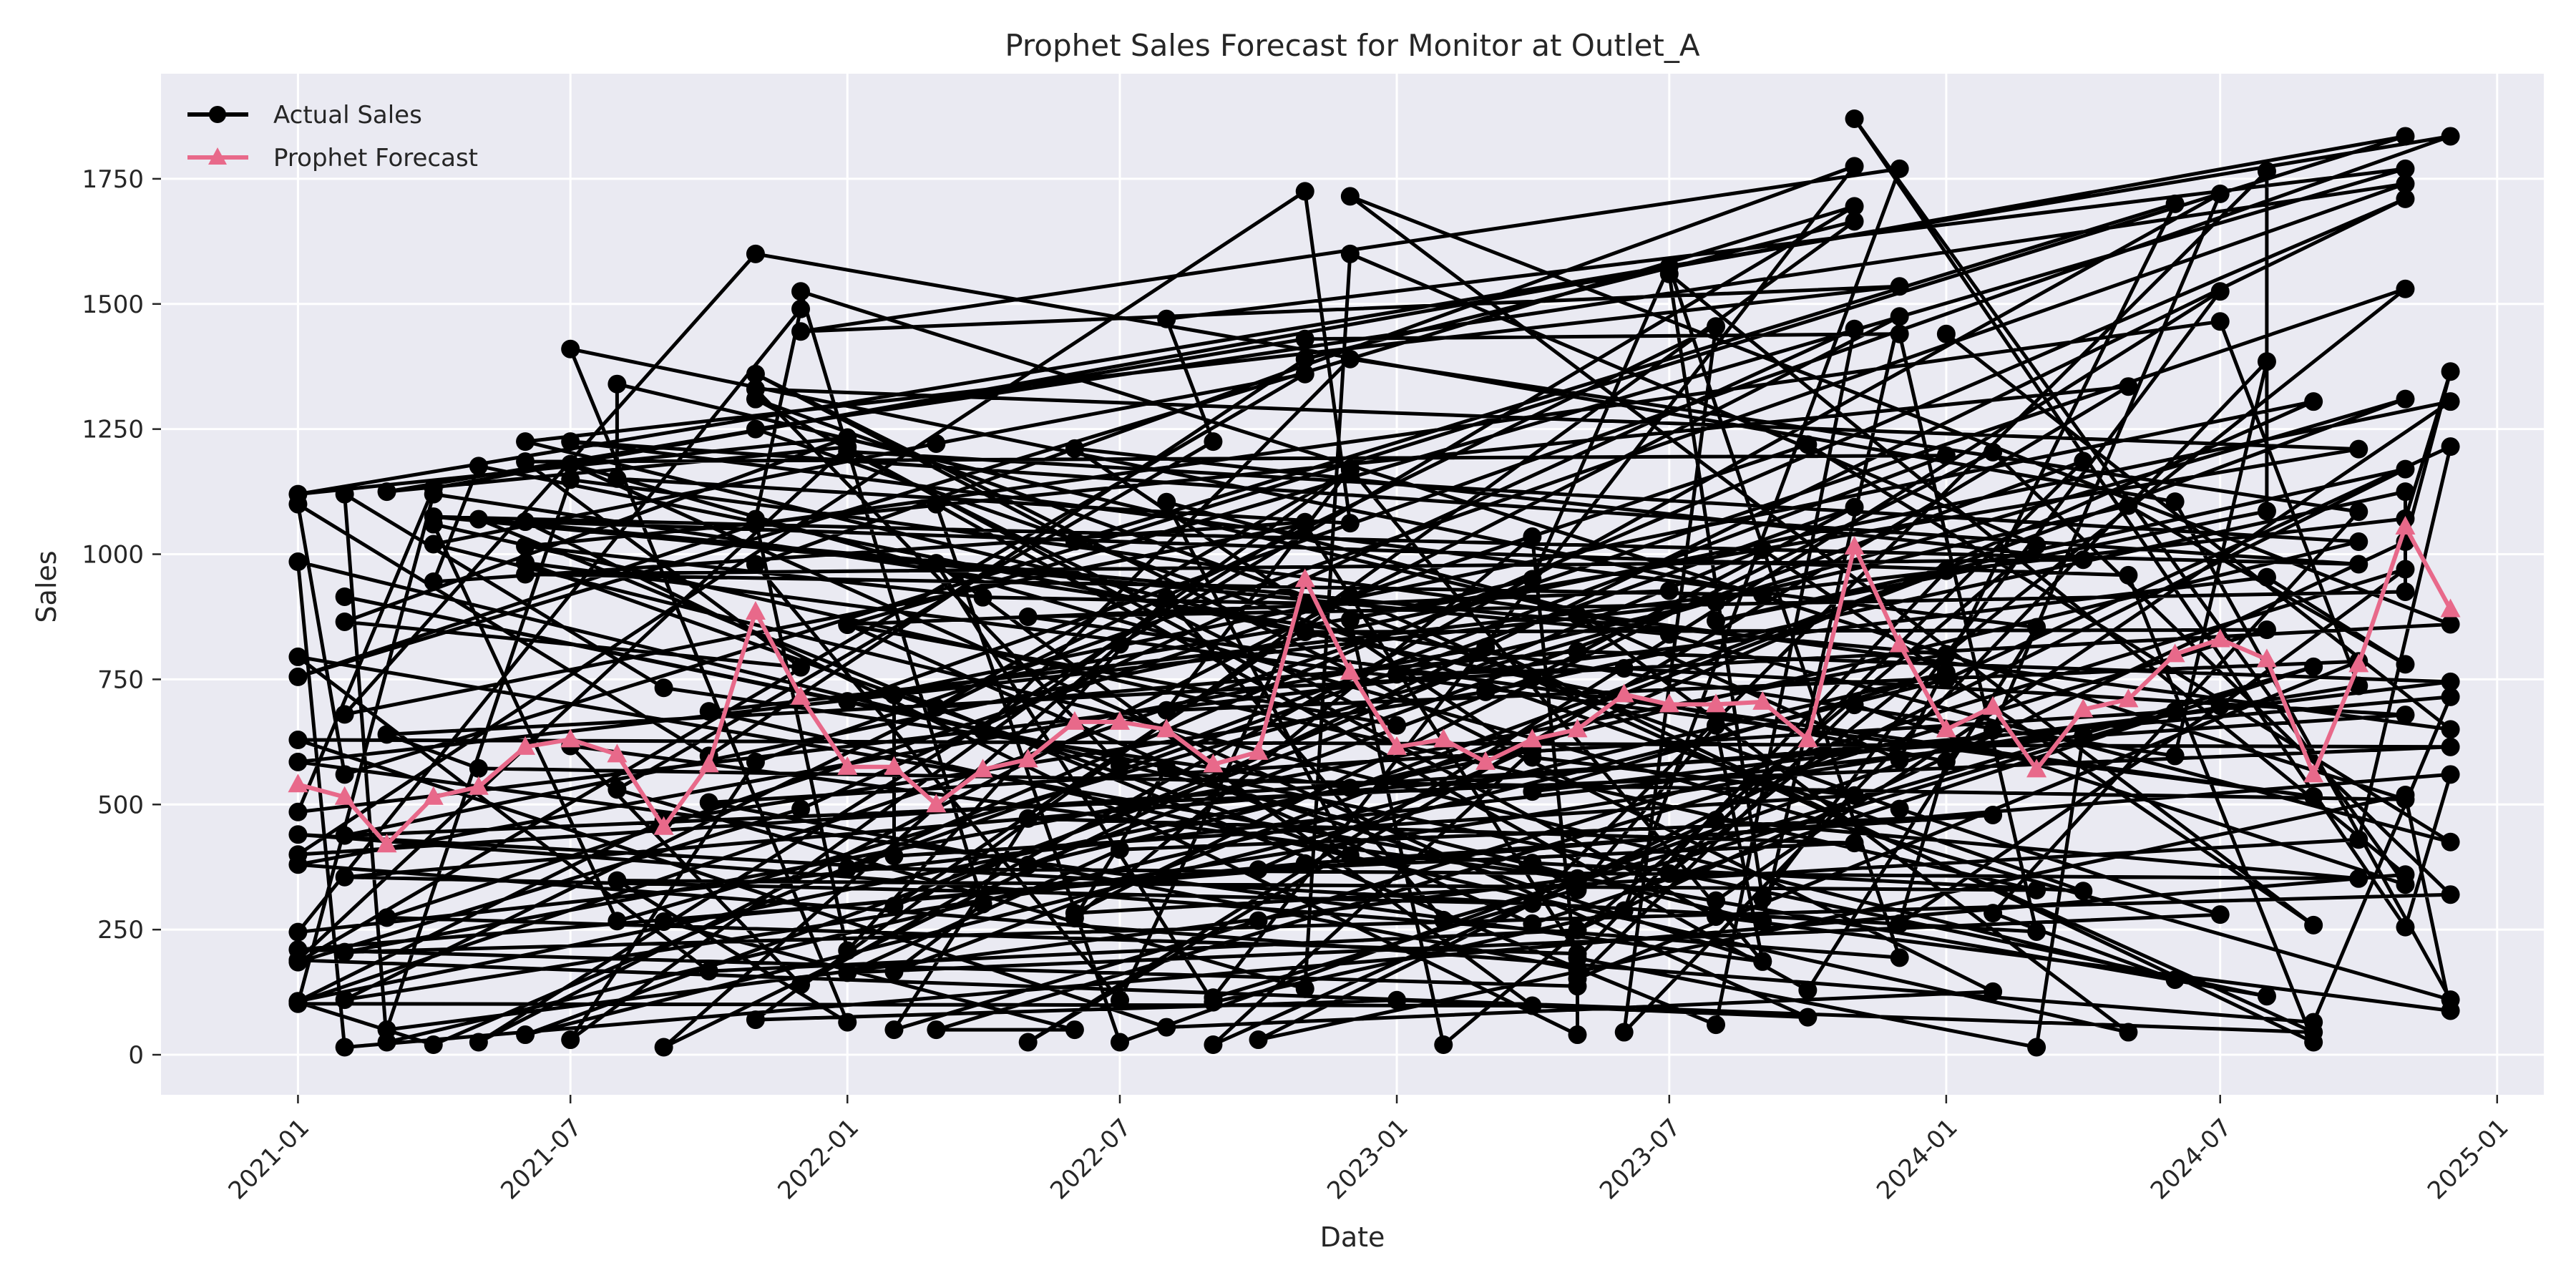 The height and width of the screenshot is (1288, 2576). Describe the element at coordinates (113, 179) in the screenshot. I see `y-tick-label: 1750` at that location.